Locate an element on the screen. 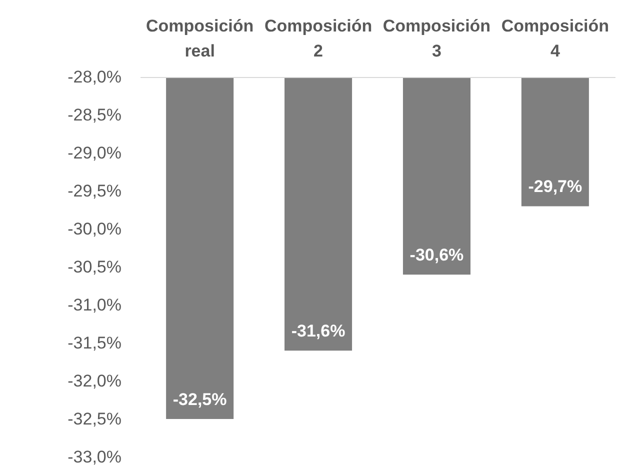 The image size is (617, 476). x-tick-label: Composición real is located at coordinates (200, 38).